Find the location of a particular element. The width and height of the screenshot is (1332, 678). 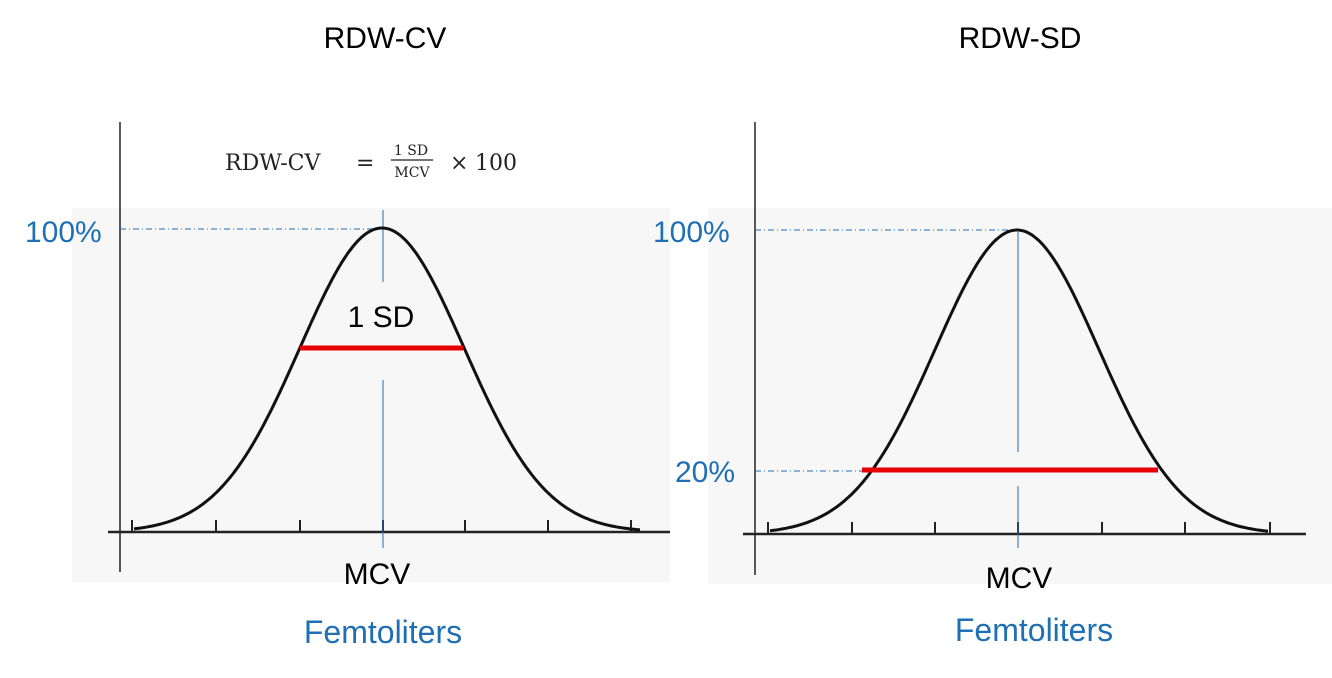

rdw-sd-20pct-label: 20% is located at coordinates (705, 472).